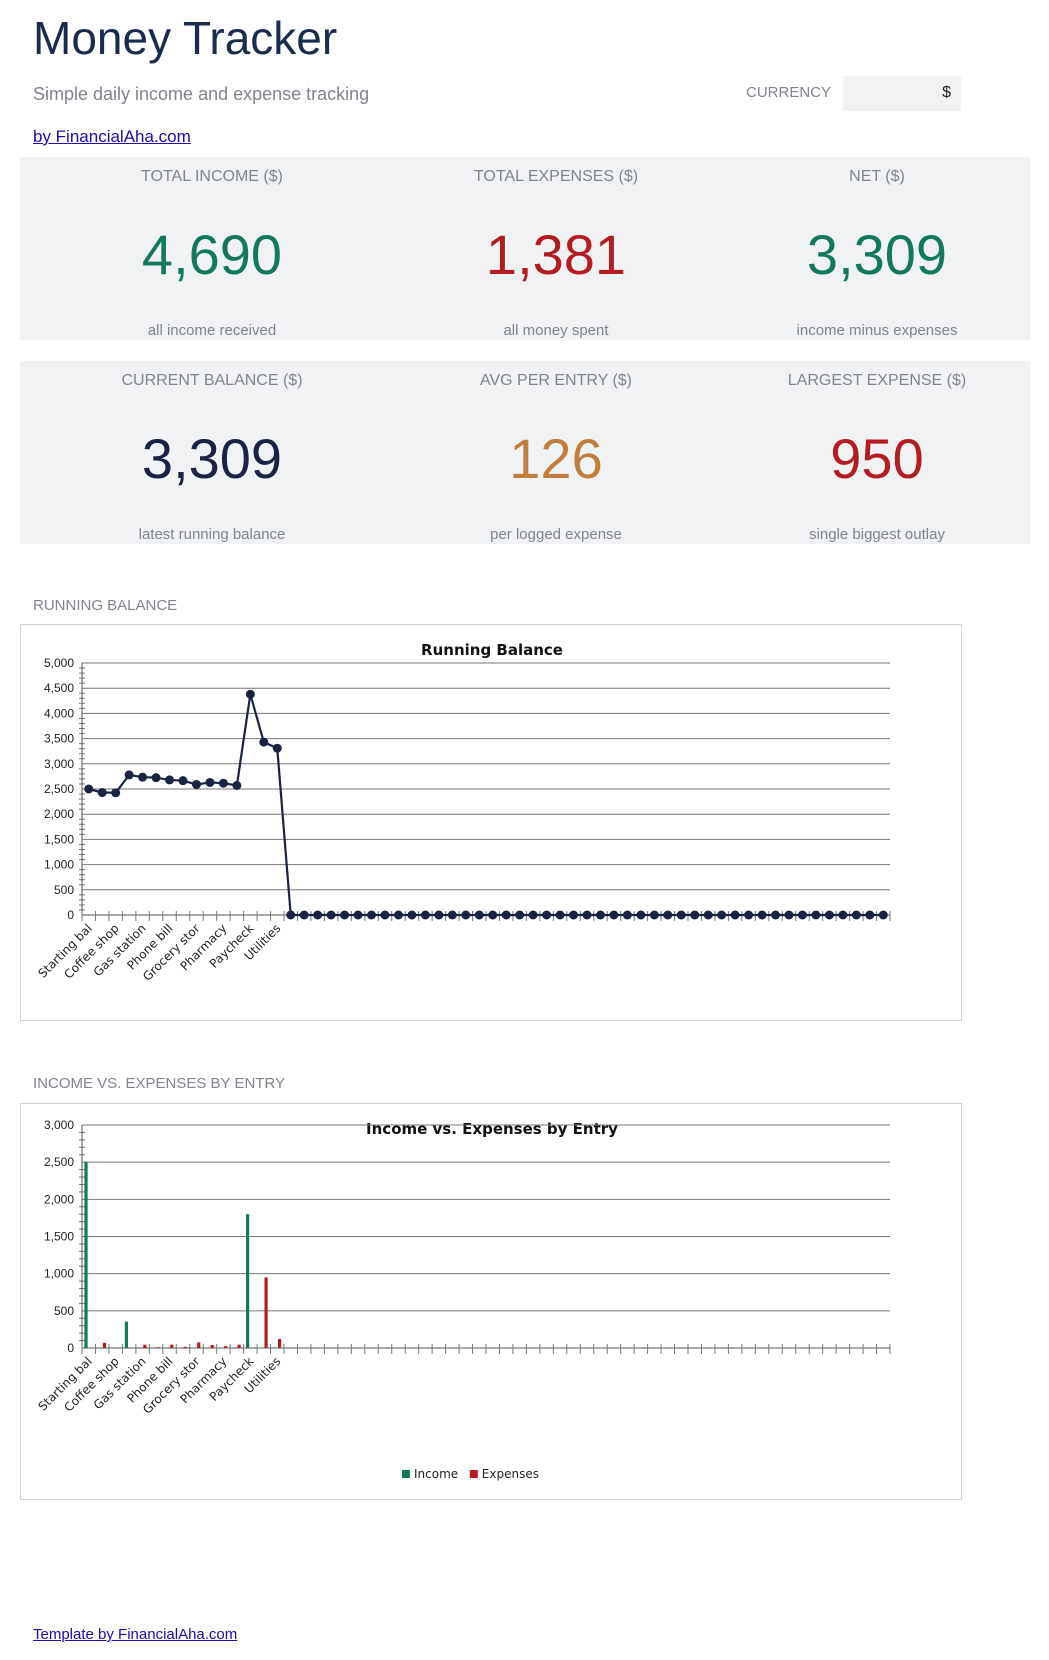 This screenshot has height=1660, width=1049. What do you see at coordinates (212, 380) in the screenshot?
I see `kpi-label: CURRENT BALANCE ($)` at bounding box center [212, 380].